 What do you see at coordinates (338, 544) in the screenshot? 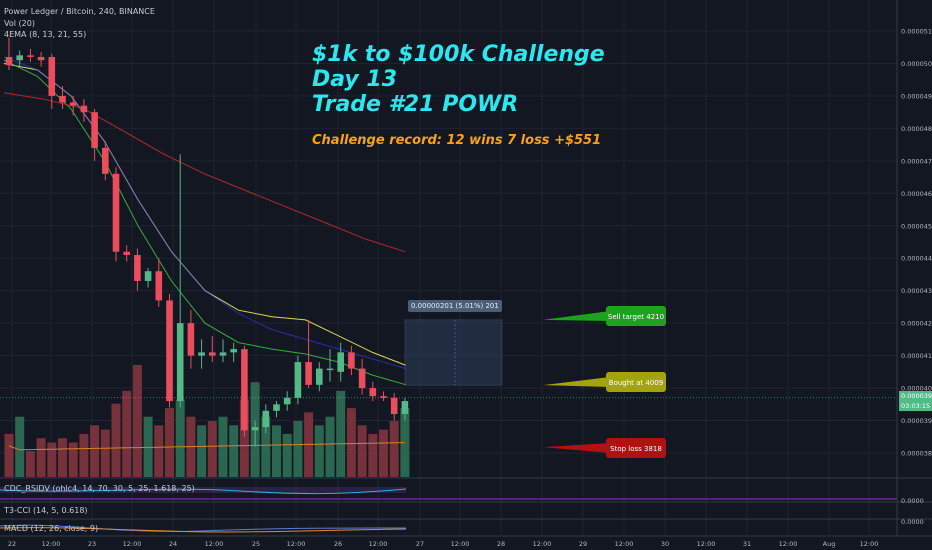
I see `x-tick-label: 26` at bounding box center [338, 544].